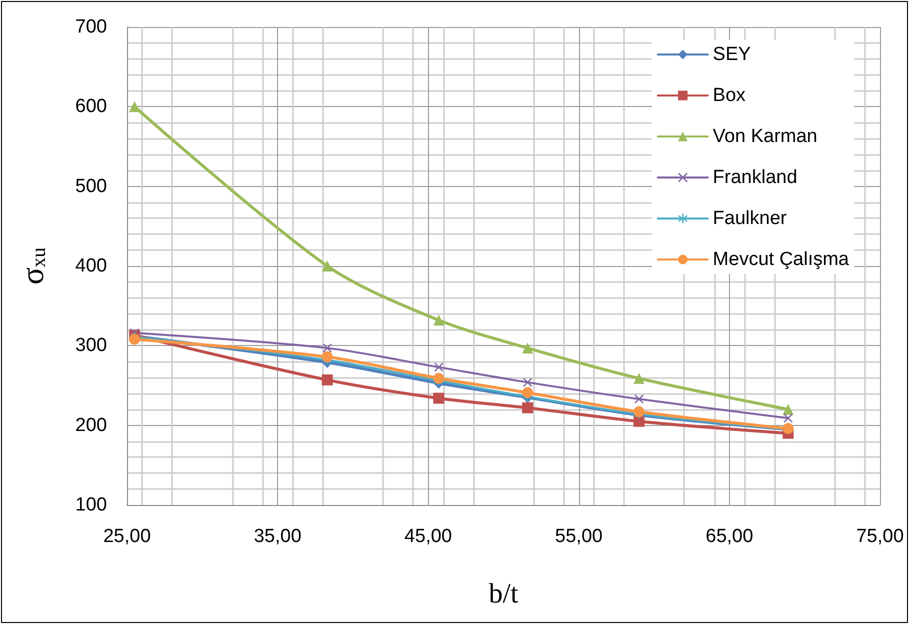  I want to click on x-tick-label: 55,00, so click(579, 536).